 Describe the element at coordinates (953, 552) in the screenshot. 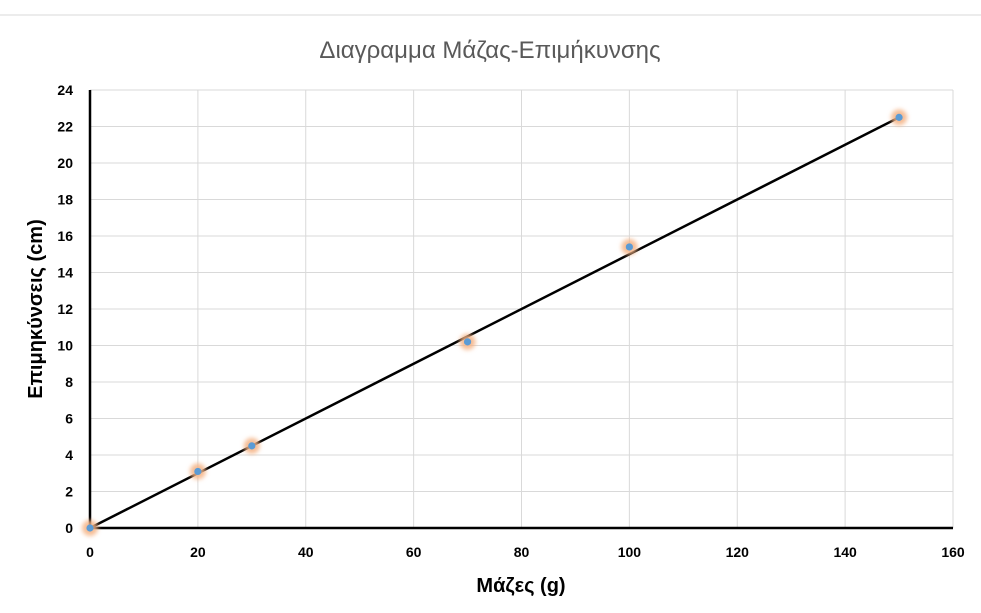

I see `x-tick-label: 160` at that location.